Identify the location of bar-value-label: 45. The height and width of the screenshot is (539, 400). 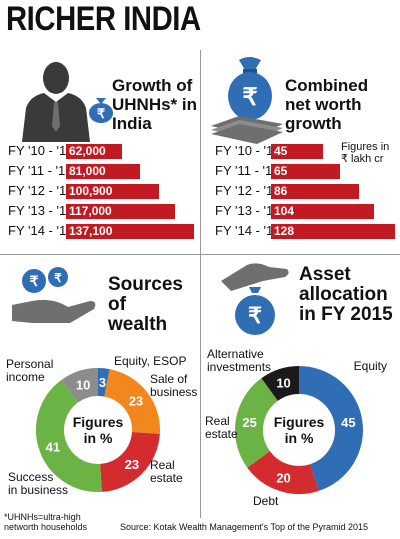
(281, 151).